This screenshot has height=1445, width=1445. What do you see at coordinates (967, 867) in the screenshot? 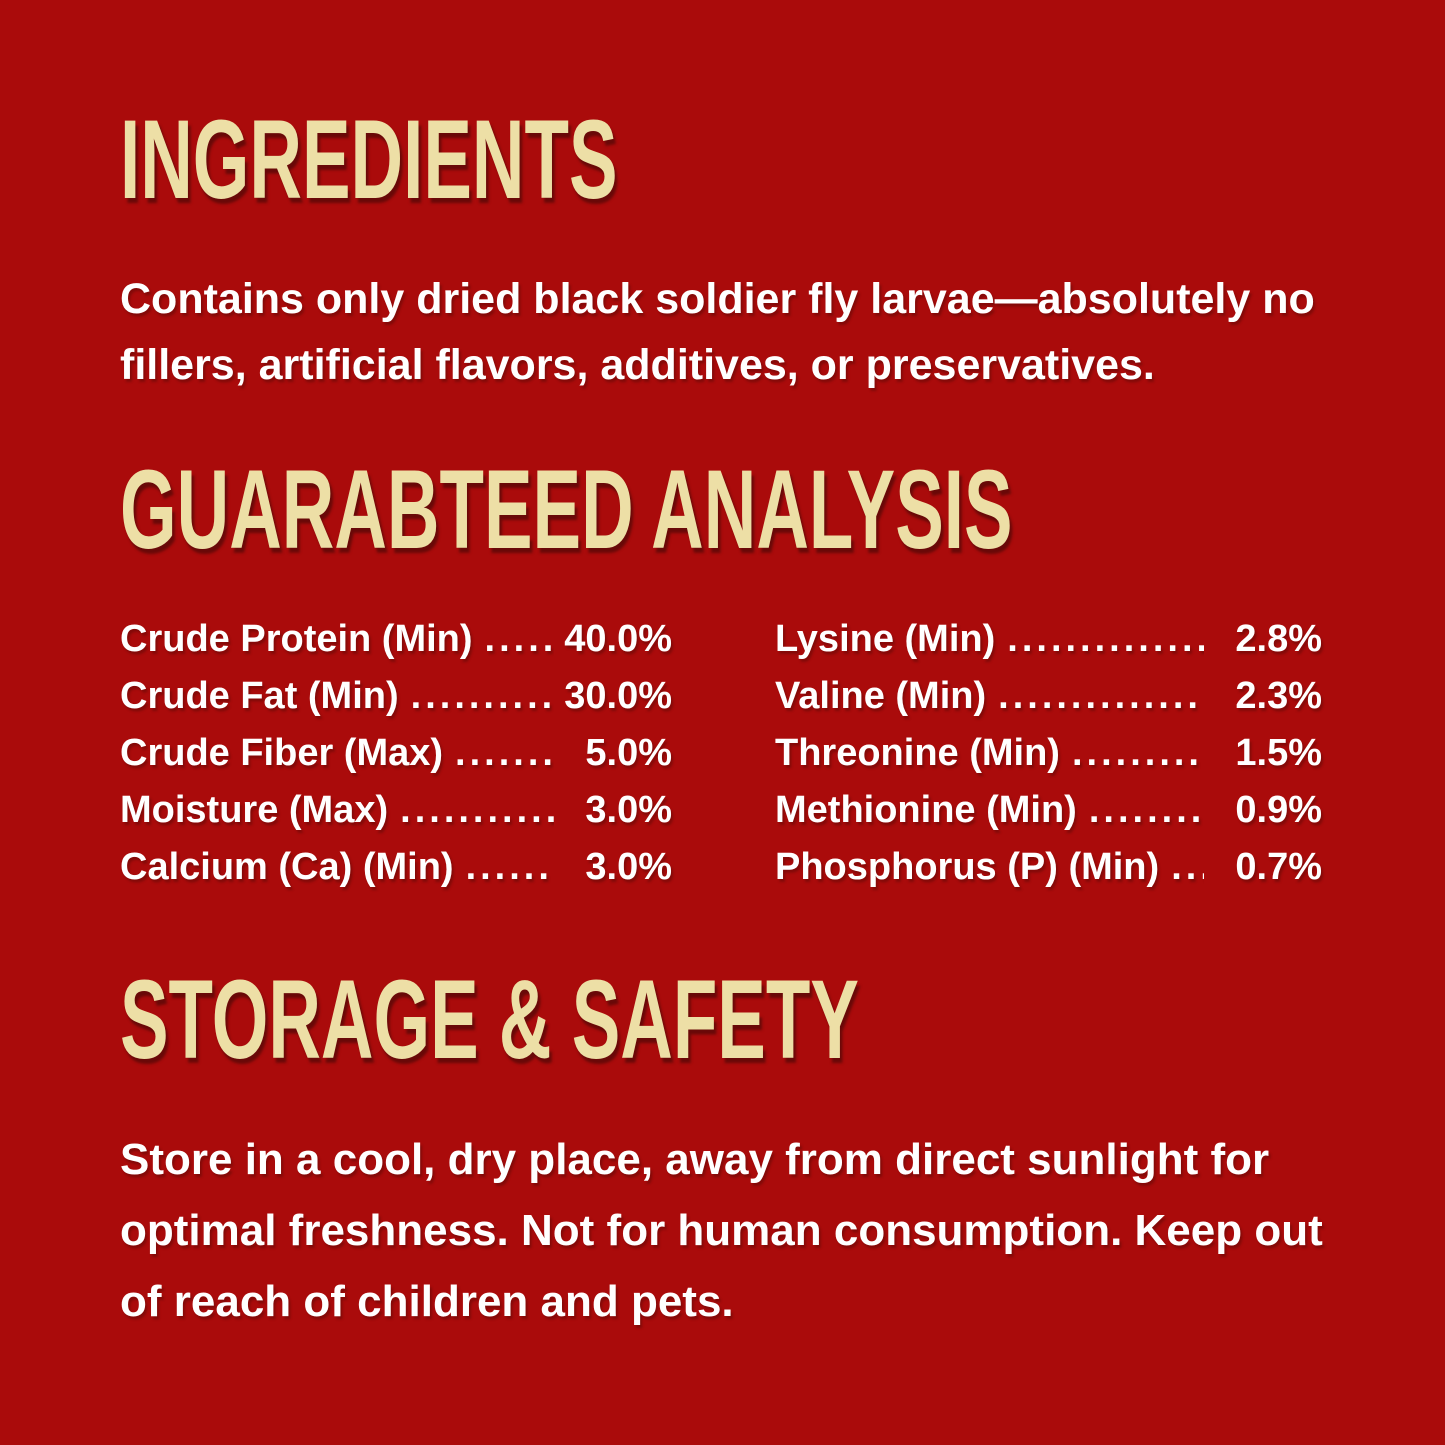
I see `analysis-label: Phosphorus (P) (Min)` at bounding box center [967, 867].